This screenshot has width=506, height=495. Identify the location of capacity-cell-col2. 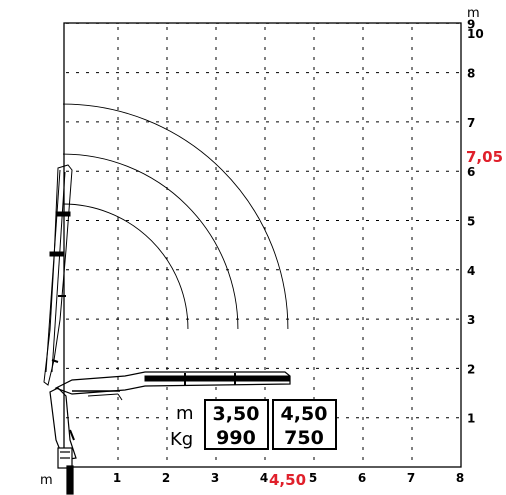
(304, 424).